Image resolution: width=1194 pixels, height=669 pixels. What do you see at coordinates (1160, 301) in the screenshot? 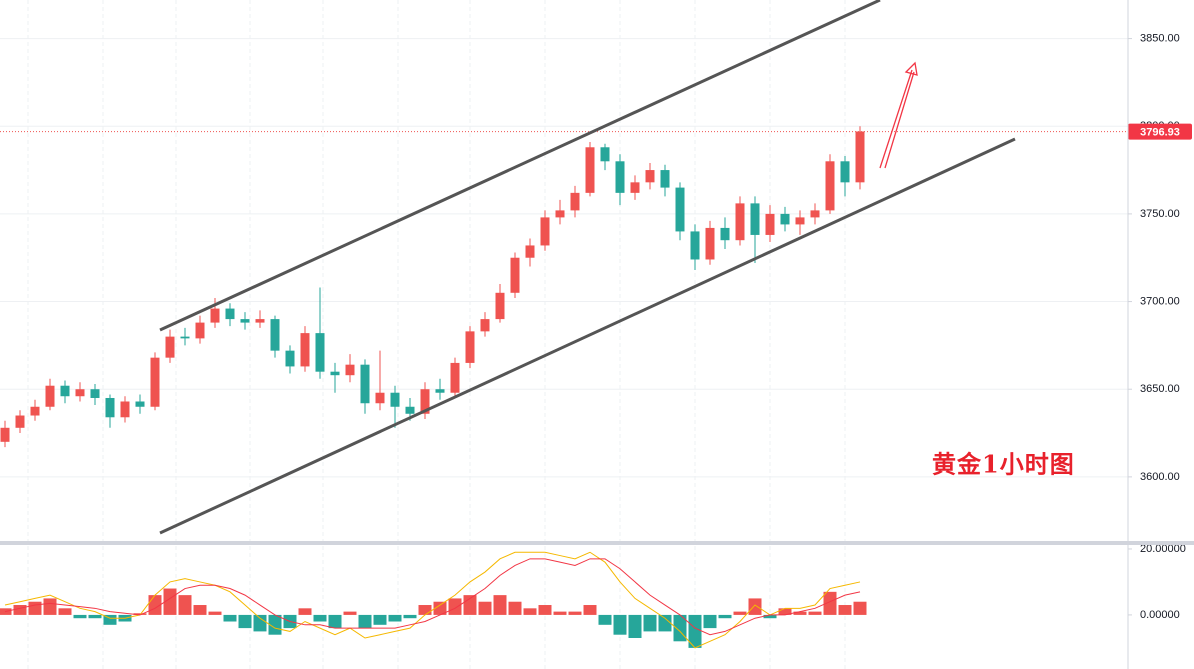
I see `y-tick-label: 3700.00` at bounding box center [1160, 301].